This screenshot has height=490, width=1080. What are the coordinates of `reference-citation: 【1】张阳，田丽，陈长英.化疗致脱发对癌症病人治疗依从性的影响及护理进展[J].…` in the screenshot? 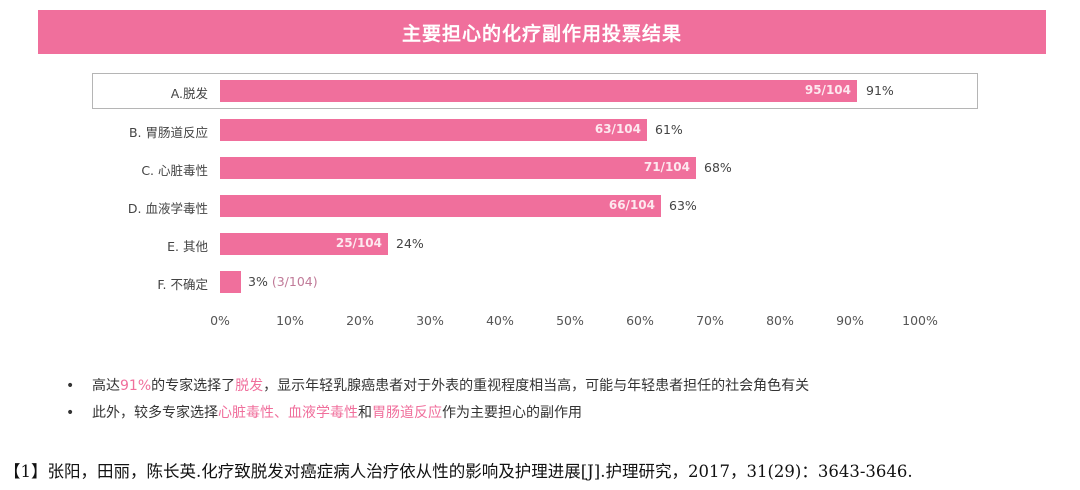 It's located at (458, 471).